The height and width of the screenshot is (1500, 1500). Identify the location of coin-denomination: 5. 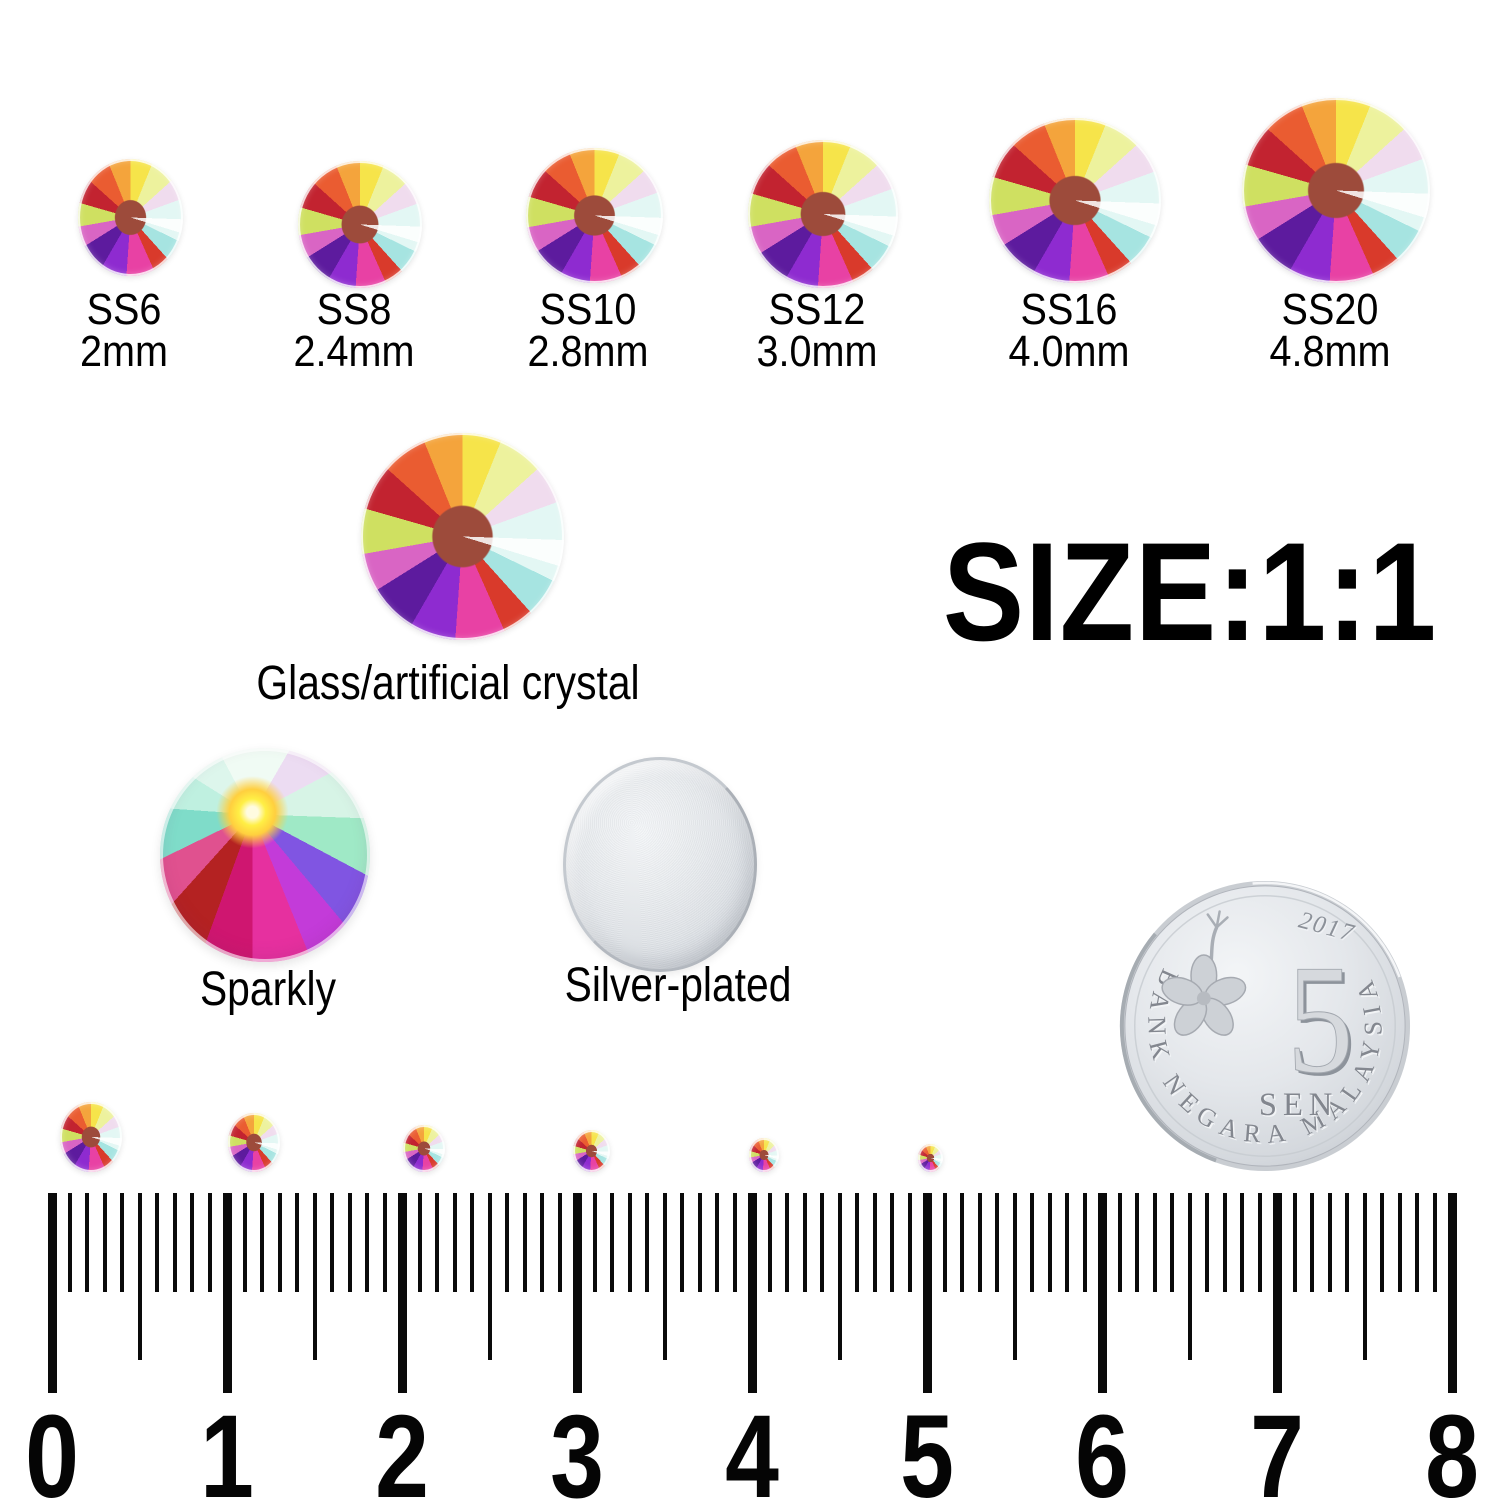
(1320, 1019).